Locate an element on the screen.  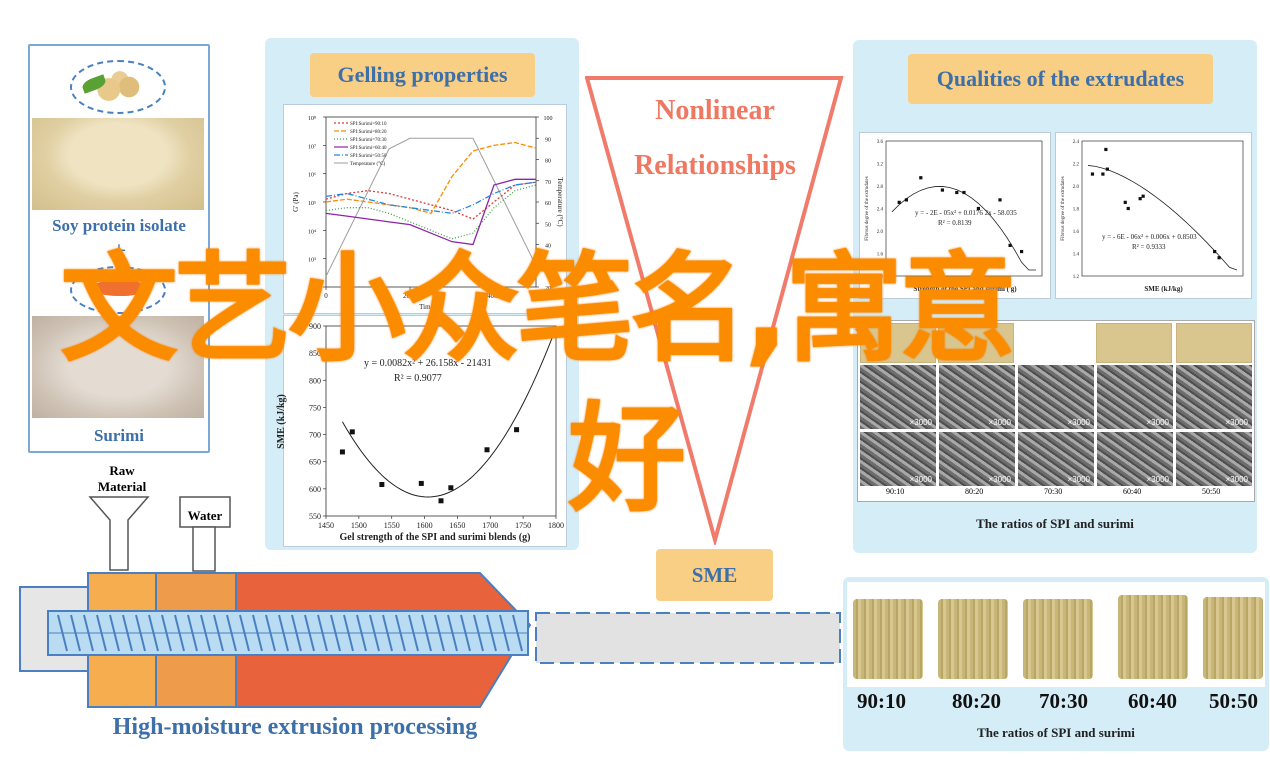
sample-ratio-label: 90:10 is located at coordinates (881, 701).